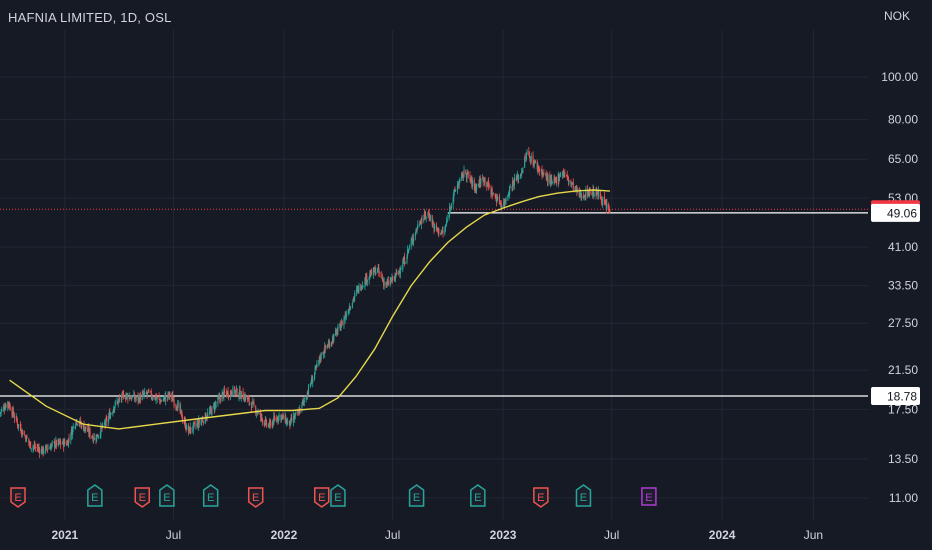  What do you see at coordinates (903, 247) in the screenshot?
I see `y-tick-label: 41.00` at bounding box center [903, 247].